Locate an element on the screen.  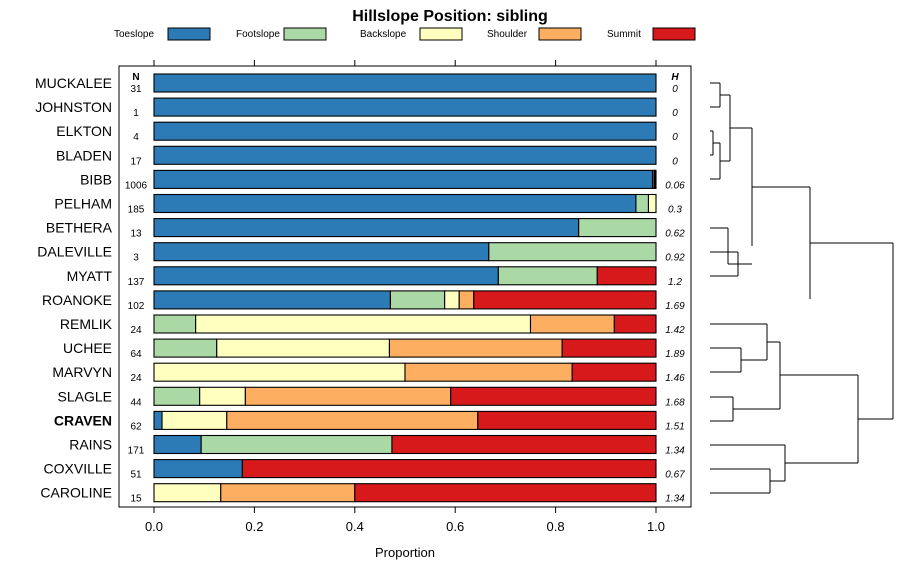
row-label: BIBB is located at coordinates (96, 179).